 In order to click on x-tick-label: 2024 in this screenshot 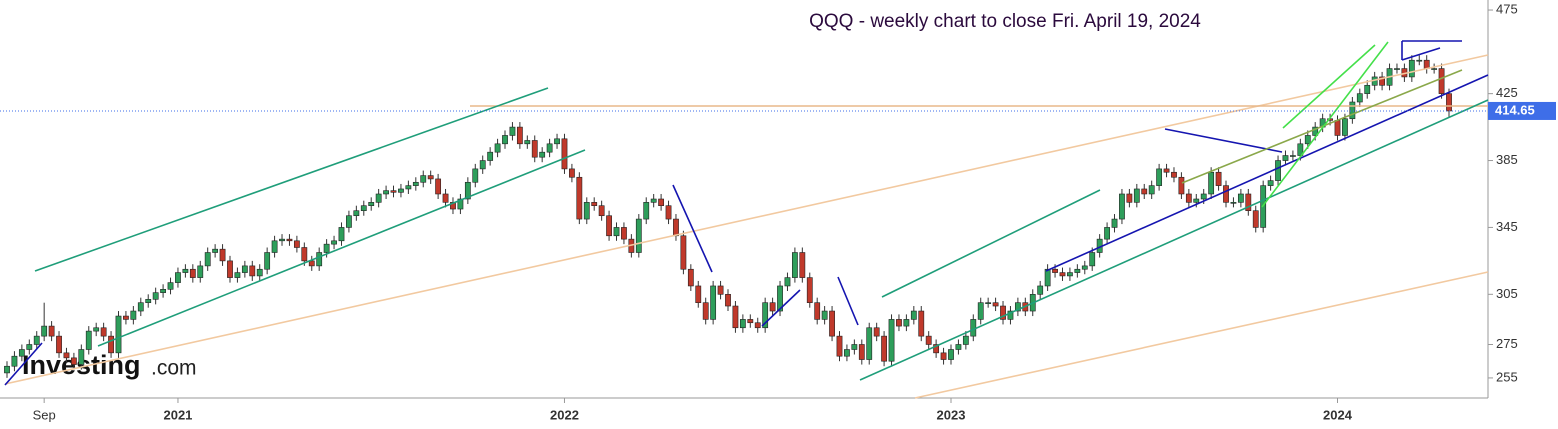, I will do `click(1338, 414)`.